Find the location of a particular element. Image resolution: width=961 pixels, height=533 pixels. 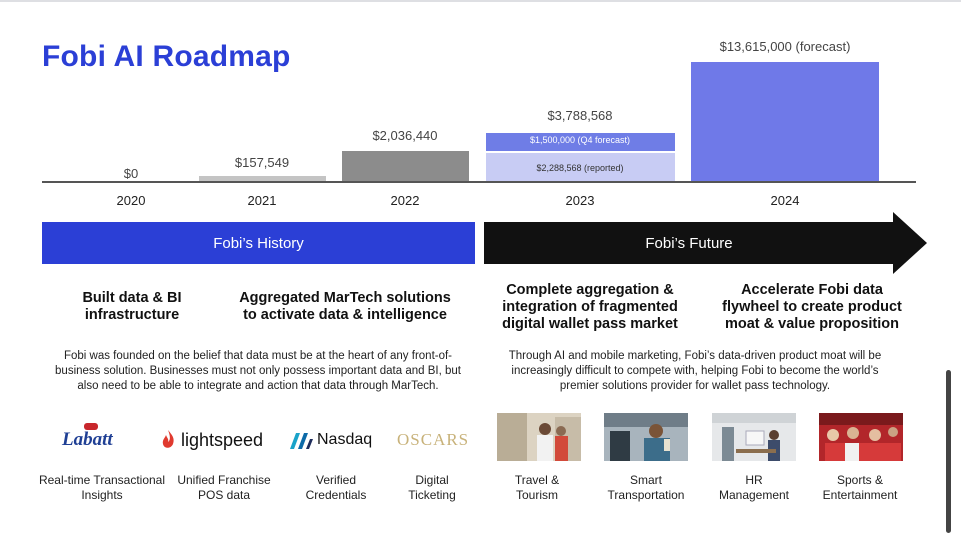

labatt-logo: Labatt is located at coordinates (87, 439).